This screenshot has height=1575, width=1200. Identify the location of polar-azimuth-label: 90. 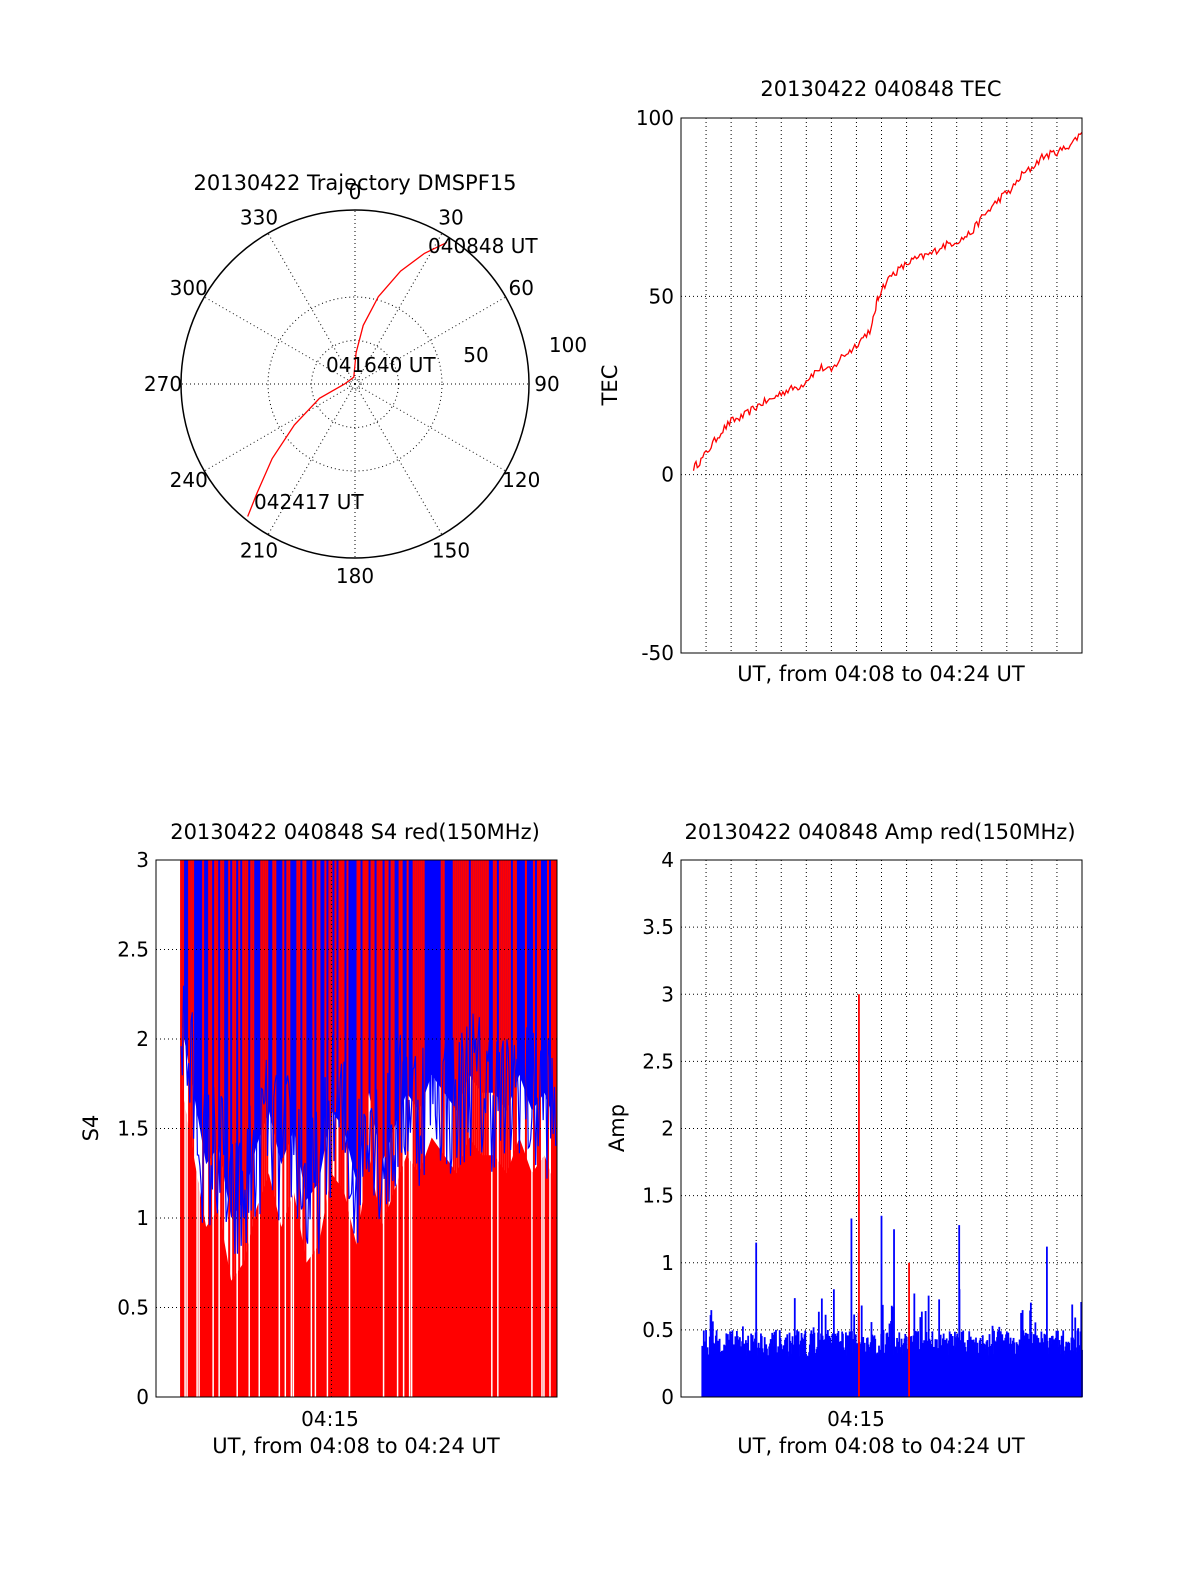
(546, 384).